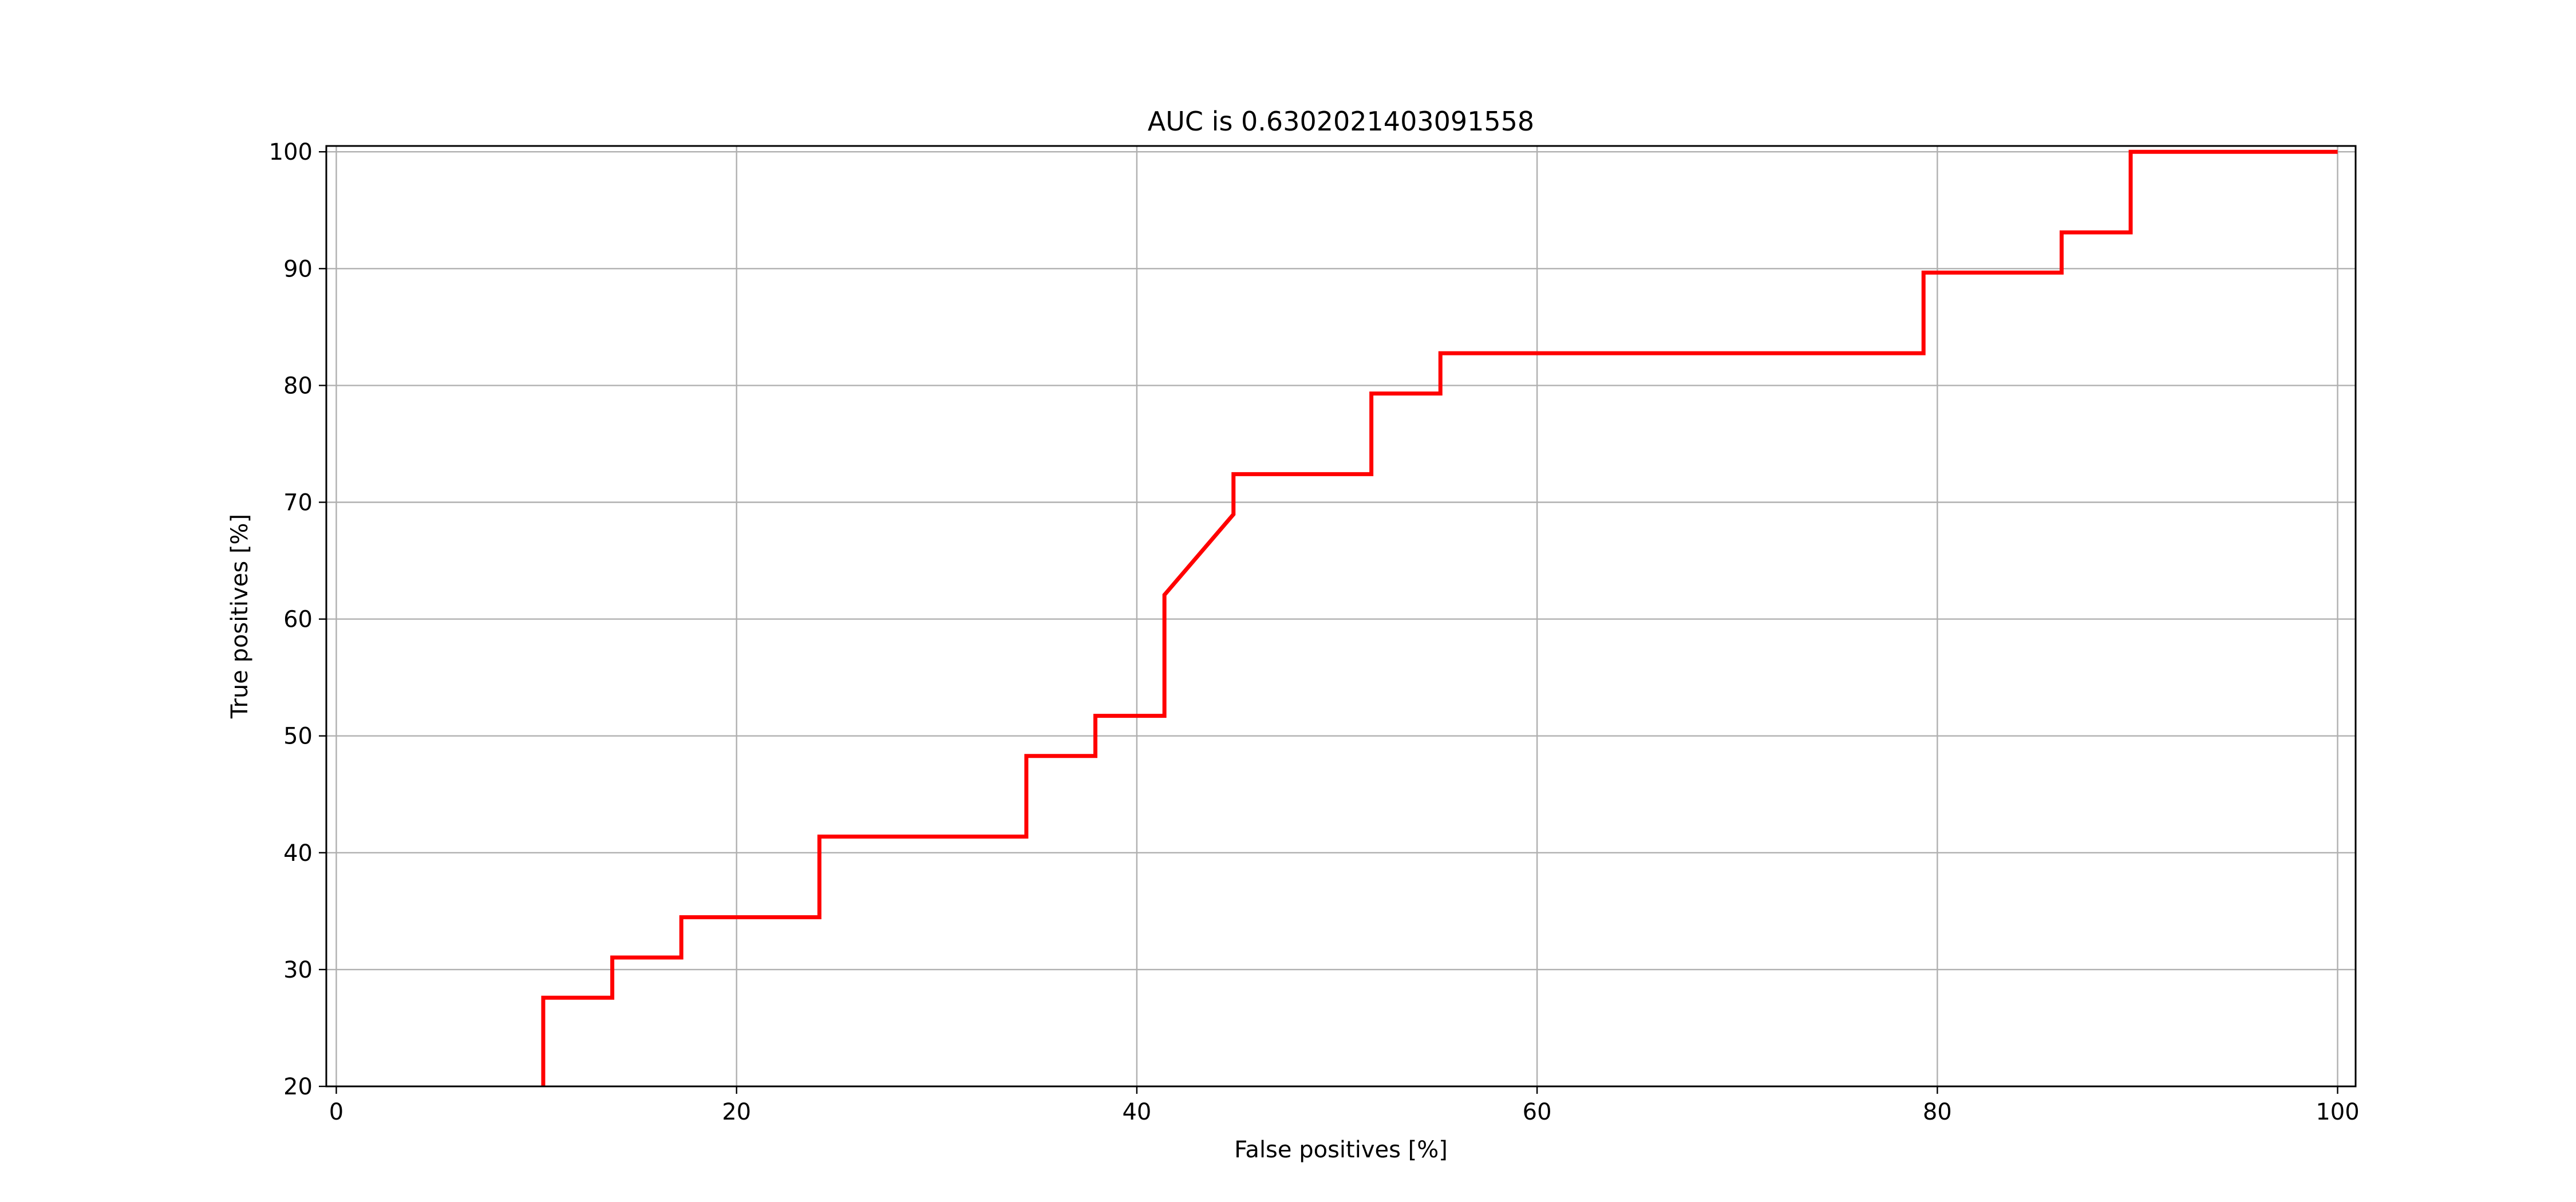 The height and width of the screenshot is (1202, 2576). I want to click on x-tick-label: 60, so click(1537, 1112).